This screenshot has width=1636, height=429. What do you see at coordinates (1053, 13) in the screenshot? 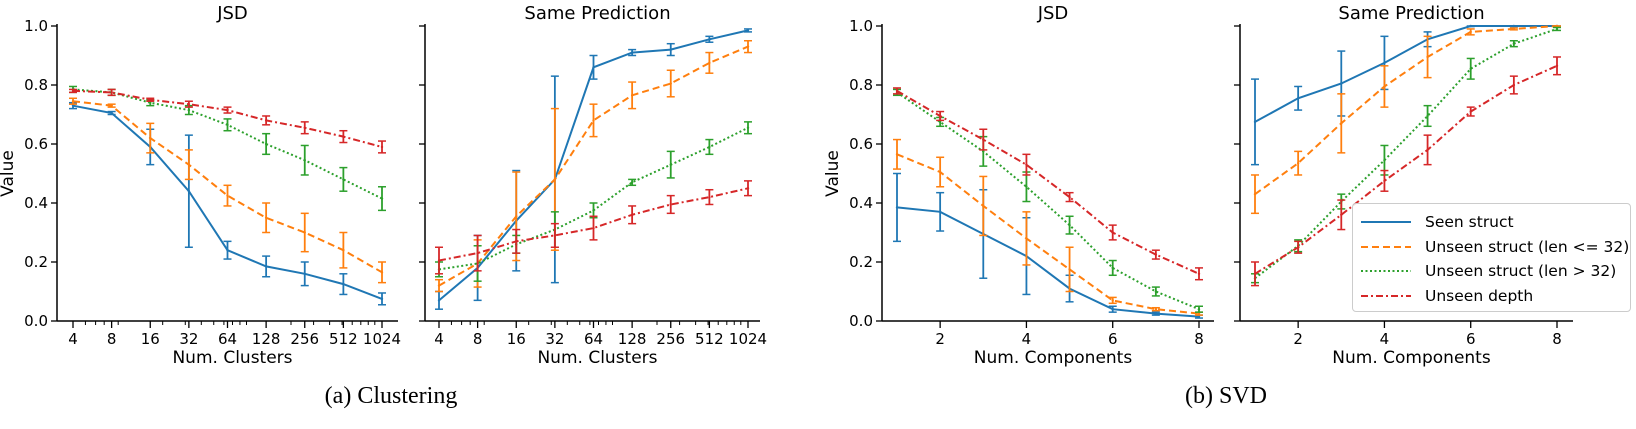
I see `panel-title: JSD` at bounding box center [1053, 13].